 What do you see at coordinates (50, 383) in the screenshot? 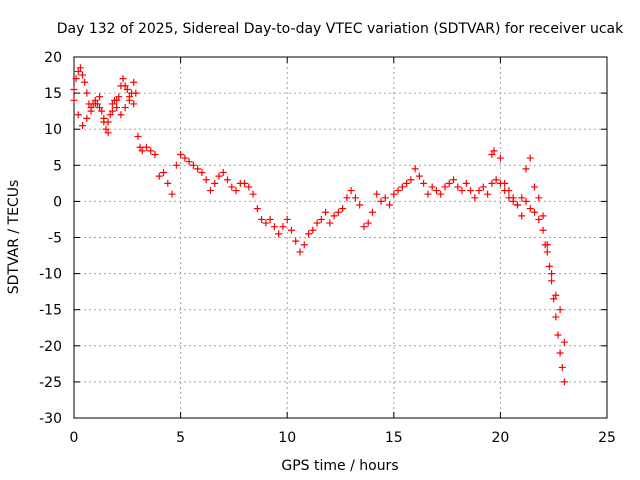
I see `y-tick-label: -25` at bounding box center [50, 383].